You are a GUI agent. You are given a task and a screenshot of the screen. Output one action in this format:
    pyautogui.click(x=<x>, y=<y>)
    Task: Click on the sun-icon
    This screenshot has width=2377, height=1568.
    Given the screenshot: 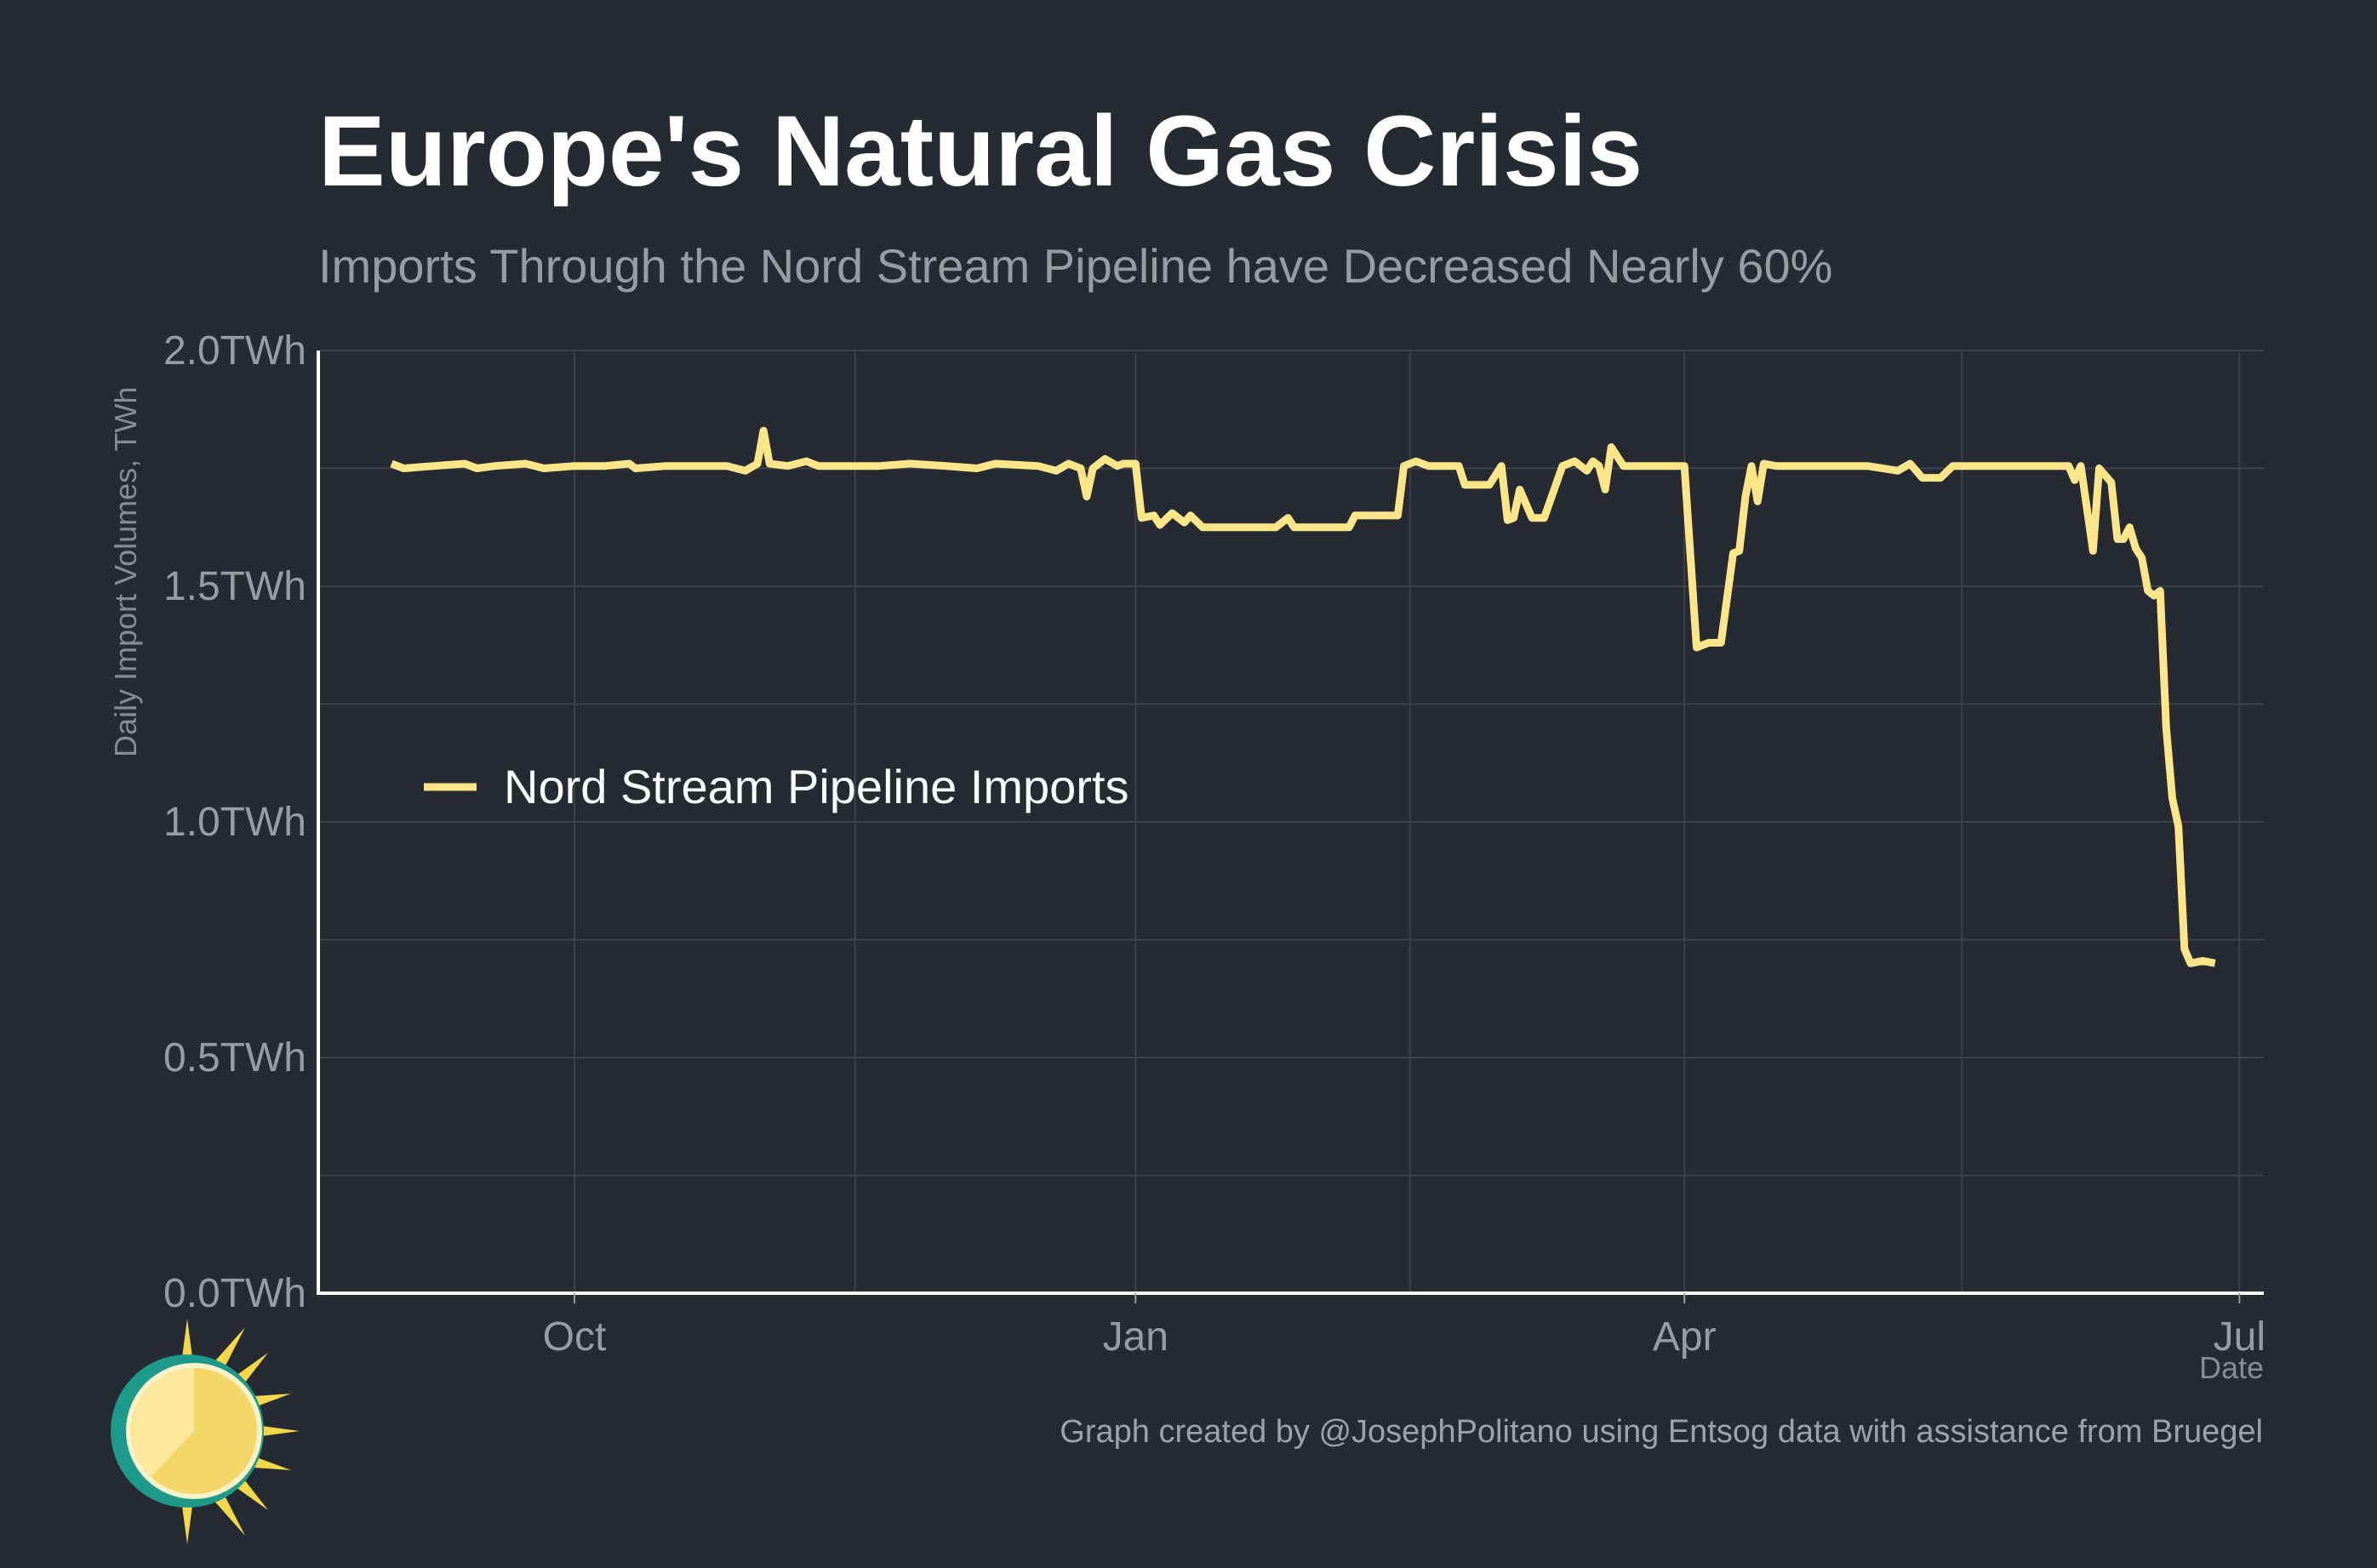 What is the action you would take?
    pyautogui.click(x=205, y=1431)
    